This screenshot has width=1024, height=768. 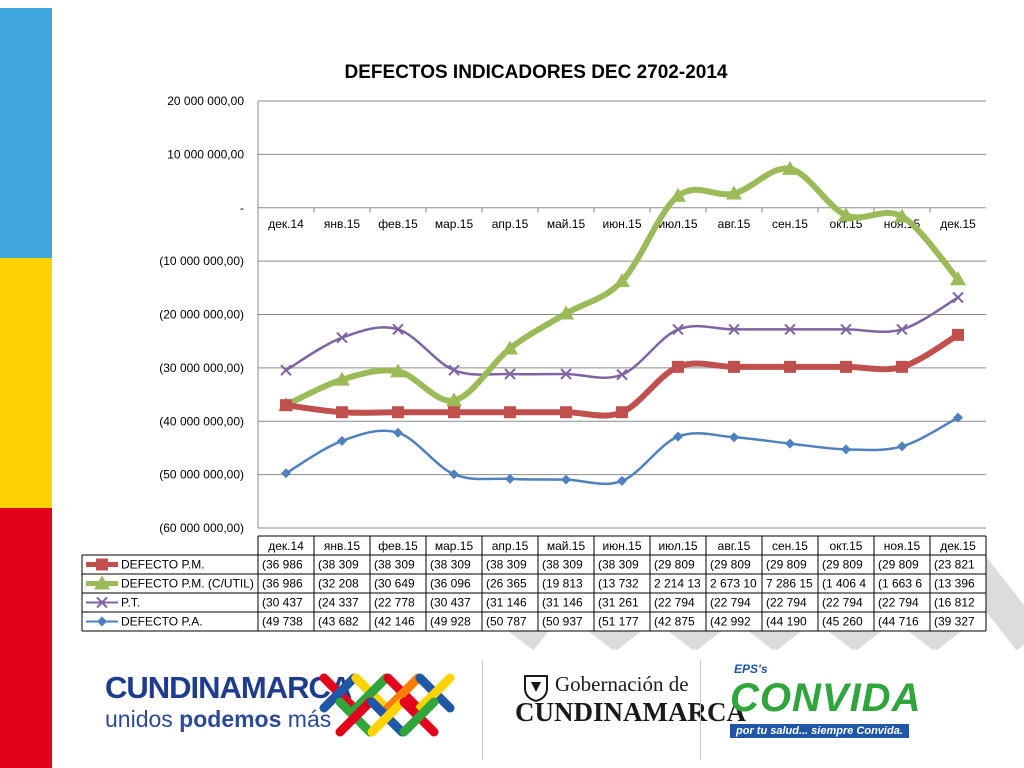 I want to click on cundinamarca-wordmark: CUNDINAMARCA, so click(x=228, y=687).